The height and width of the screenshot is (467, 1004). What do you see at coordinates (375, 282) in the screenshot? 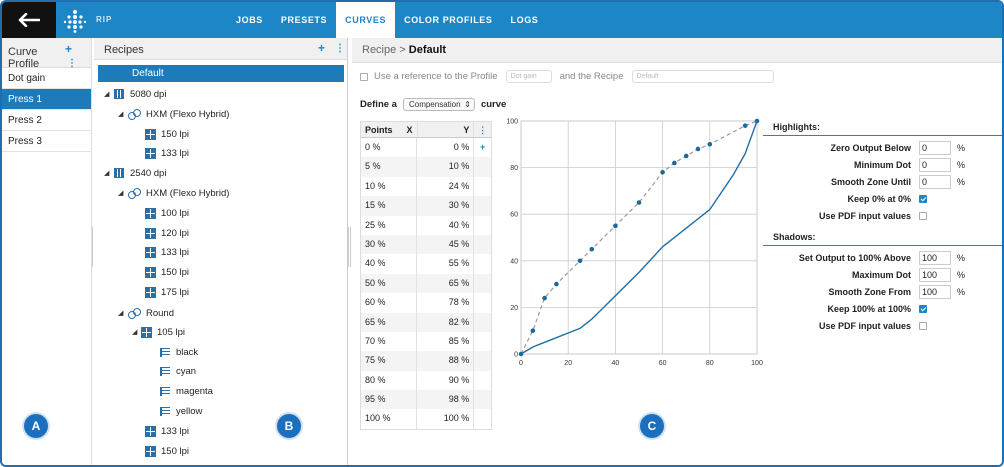
I see `point-x-cell: 50 %` at bounding box center [375, 282].